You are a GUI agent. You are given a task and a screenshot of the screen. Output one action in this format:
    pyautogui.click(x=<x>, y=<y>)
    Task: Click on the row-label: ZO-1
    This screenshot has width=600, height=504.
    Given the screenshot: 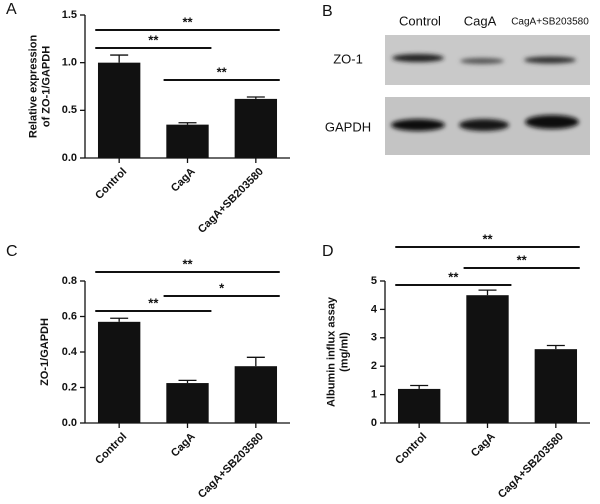 What is the action you would take?
    pyautogui.click(x=348, y=58)
    